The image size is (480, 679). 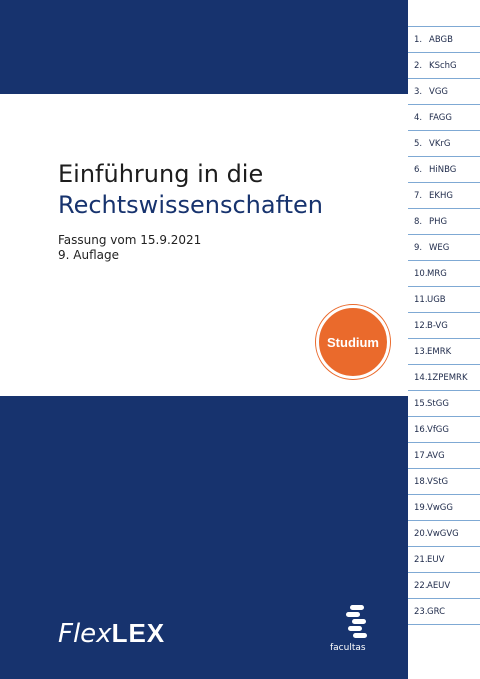 I want to click on register-tab-label: VwGG, so click(x=440, y=508).